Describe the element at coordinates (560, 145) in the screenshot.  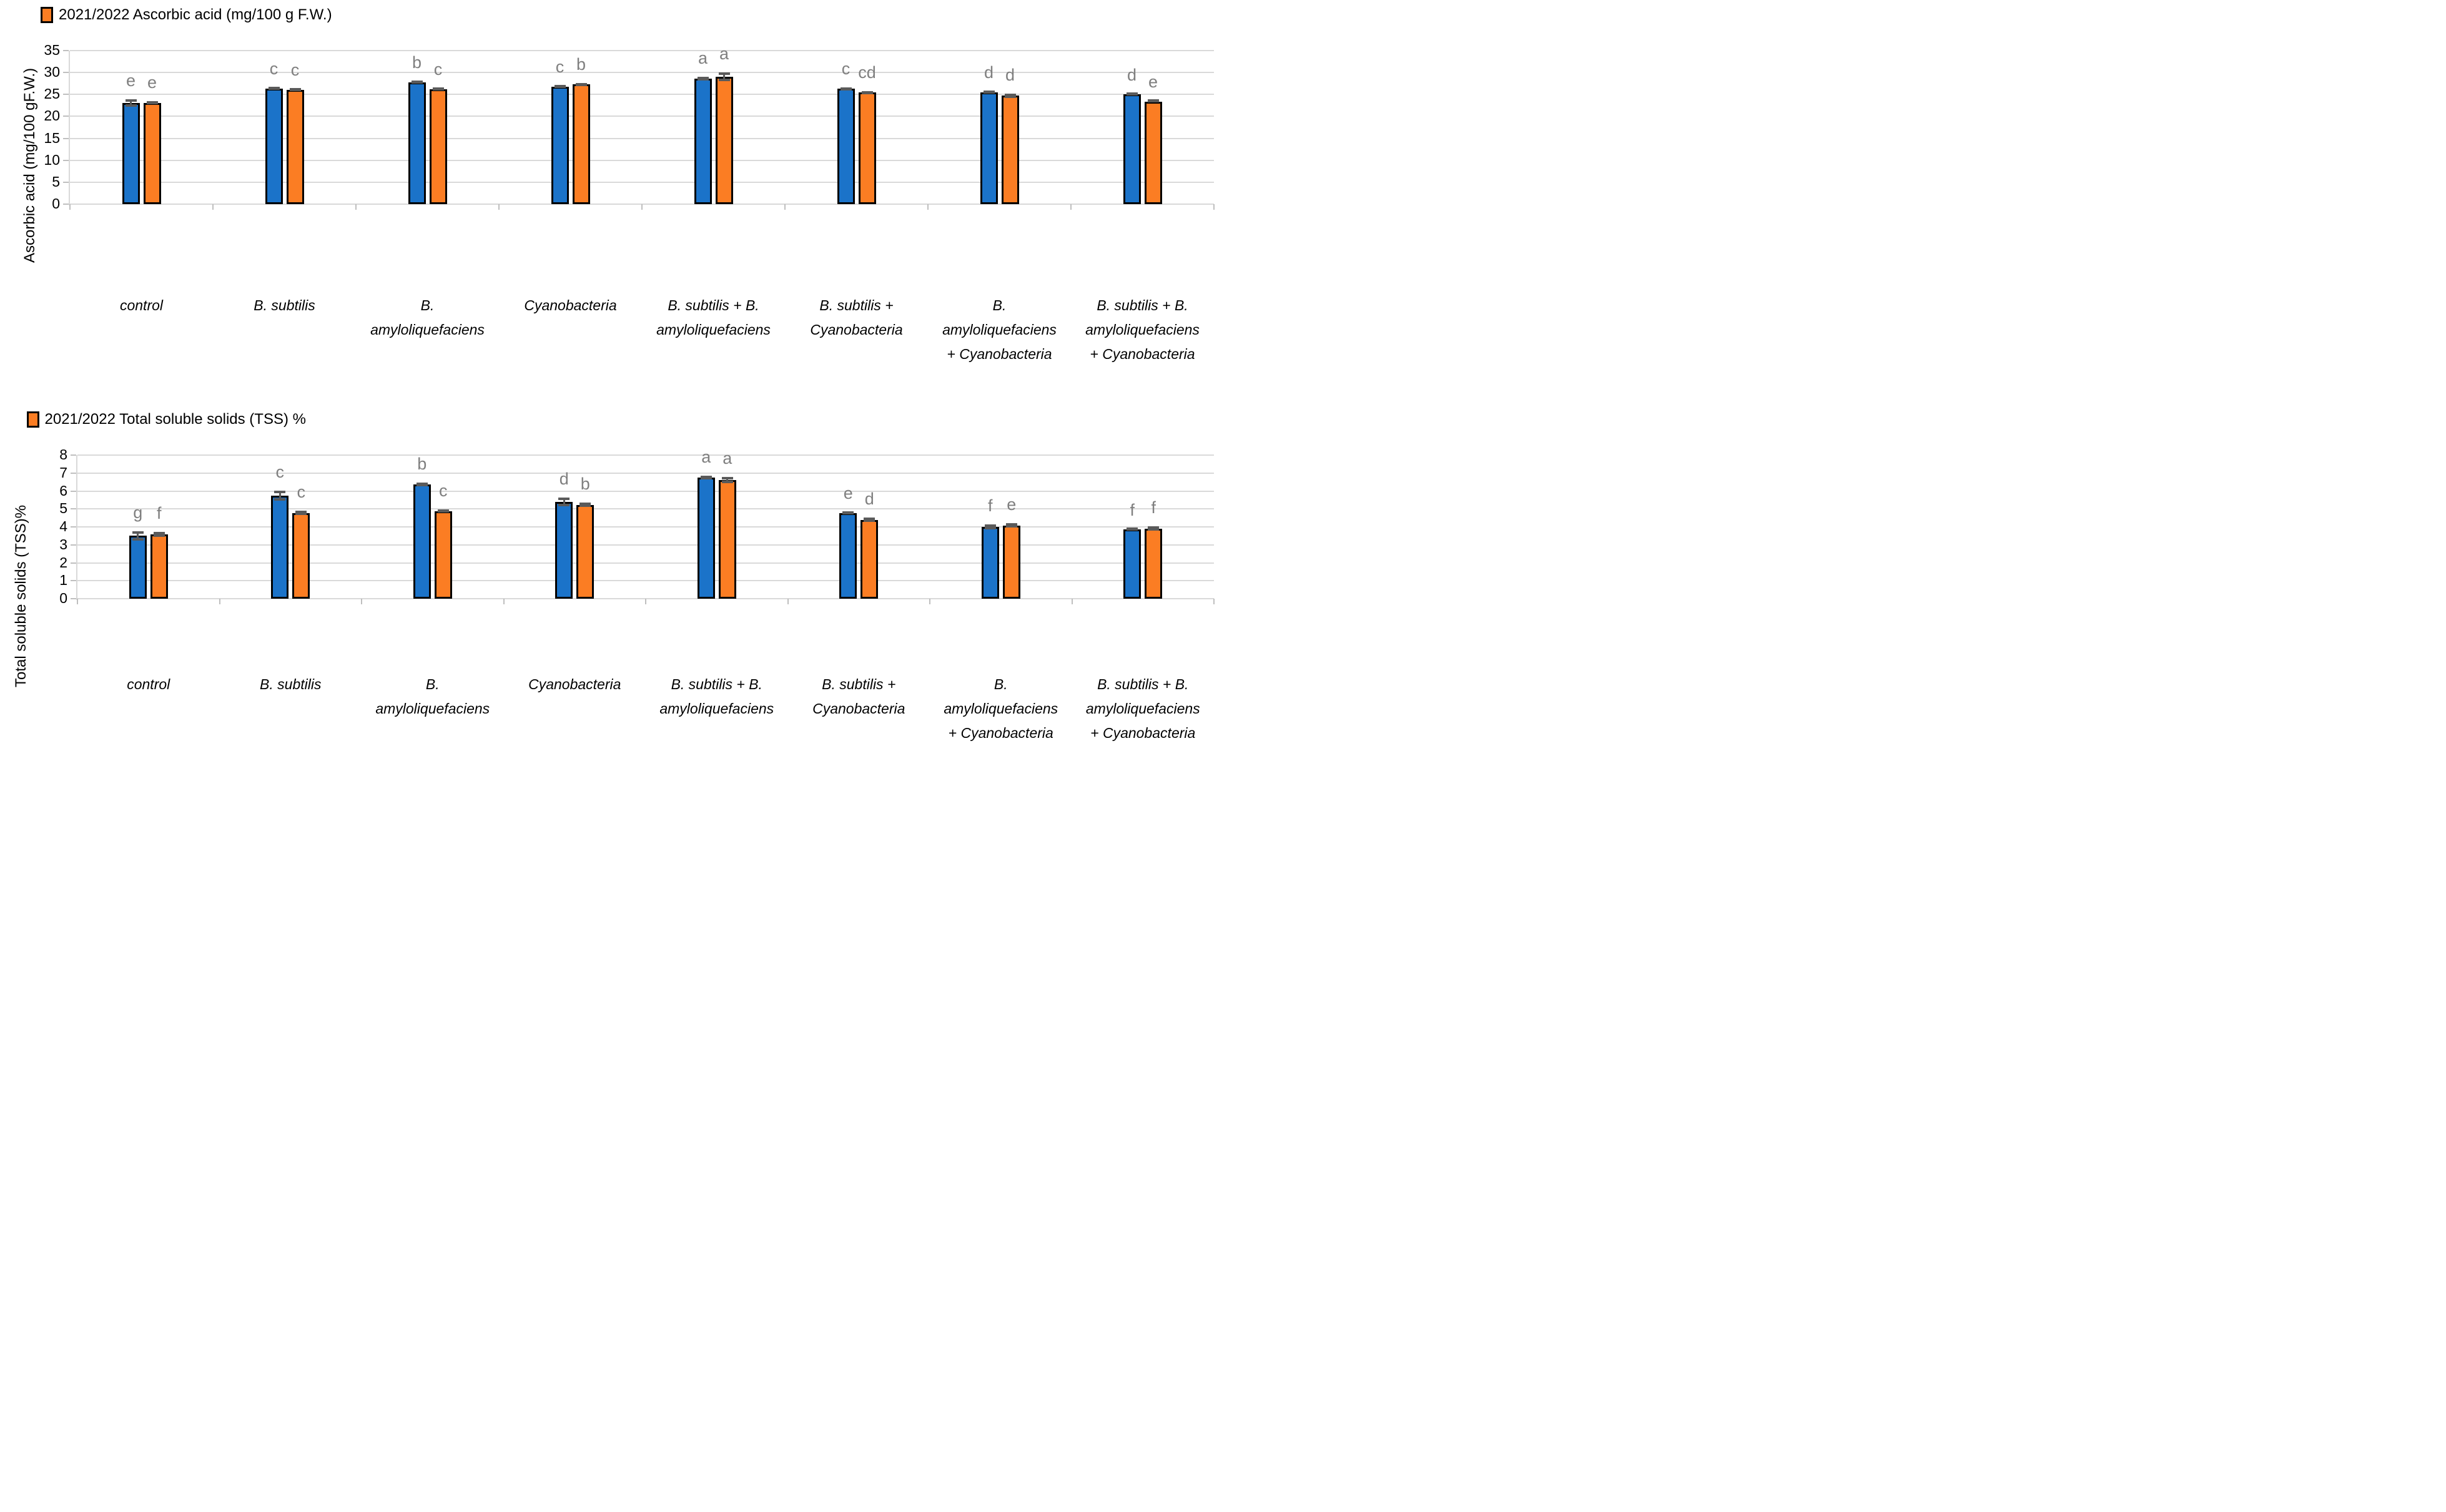
I see `bar-series1-cyanobacteria` at that location.